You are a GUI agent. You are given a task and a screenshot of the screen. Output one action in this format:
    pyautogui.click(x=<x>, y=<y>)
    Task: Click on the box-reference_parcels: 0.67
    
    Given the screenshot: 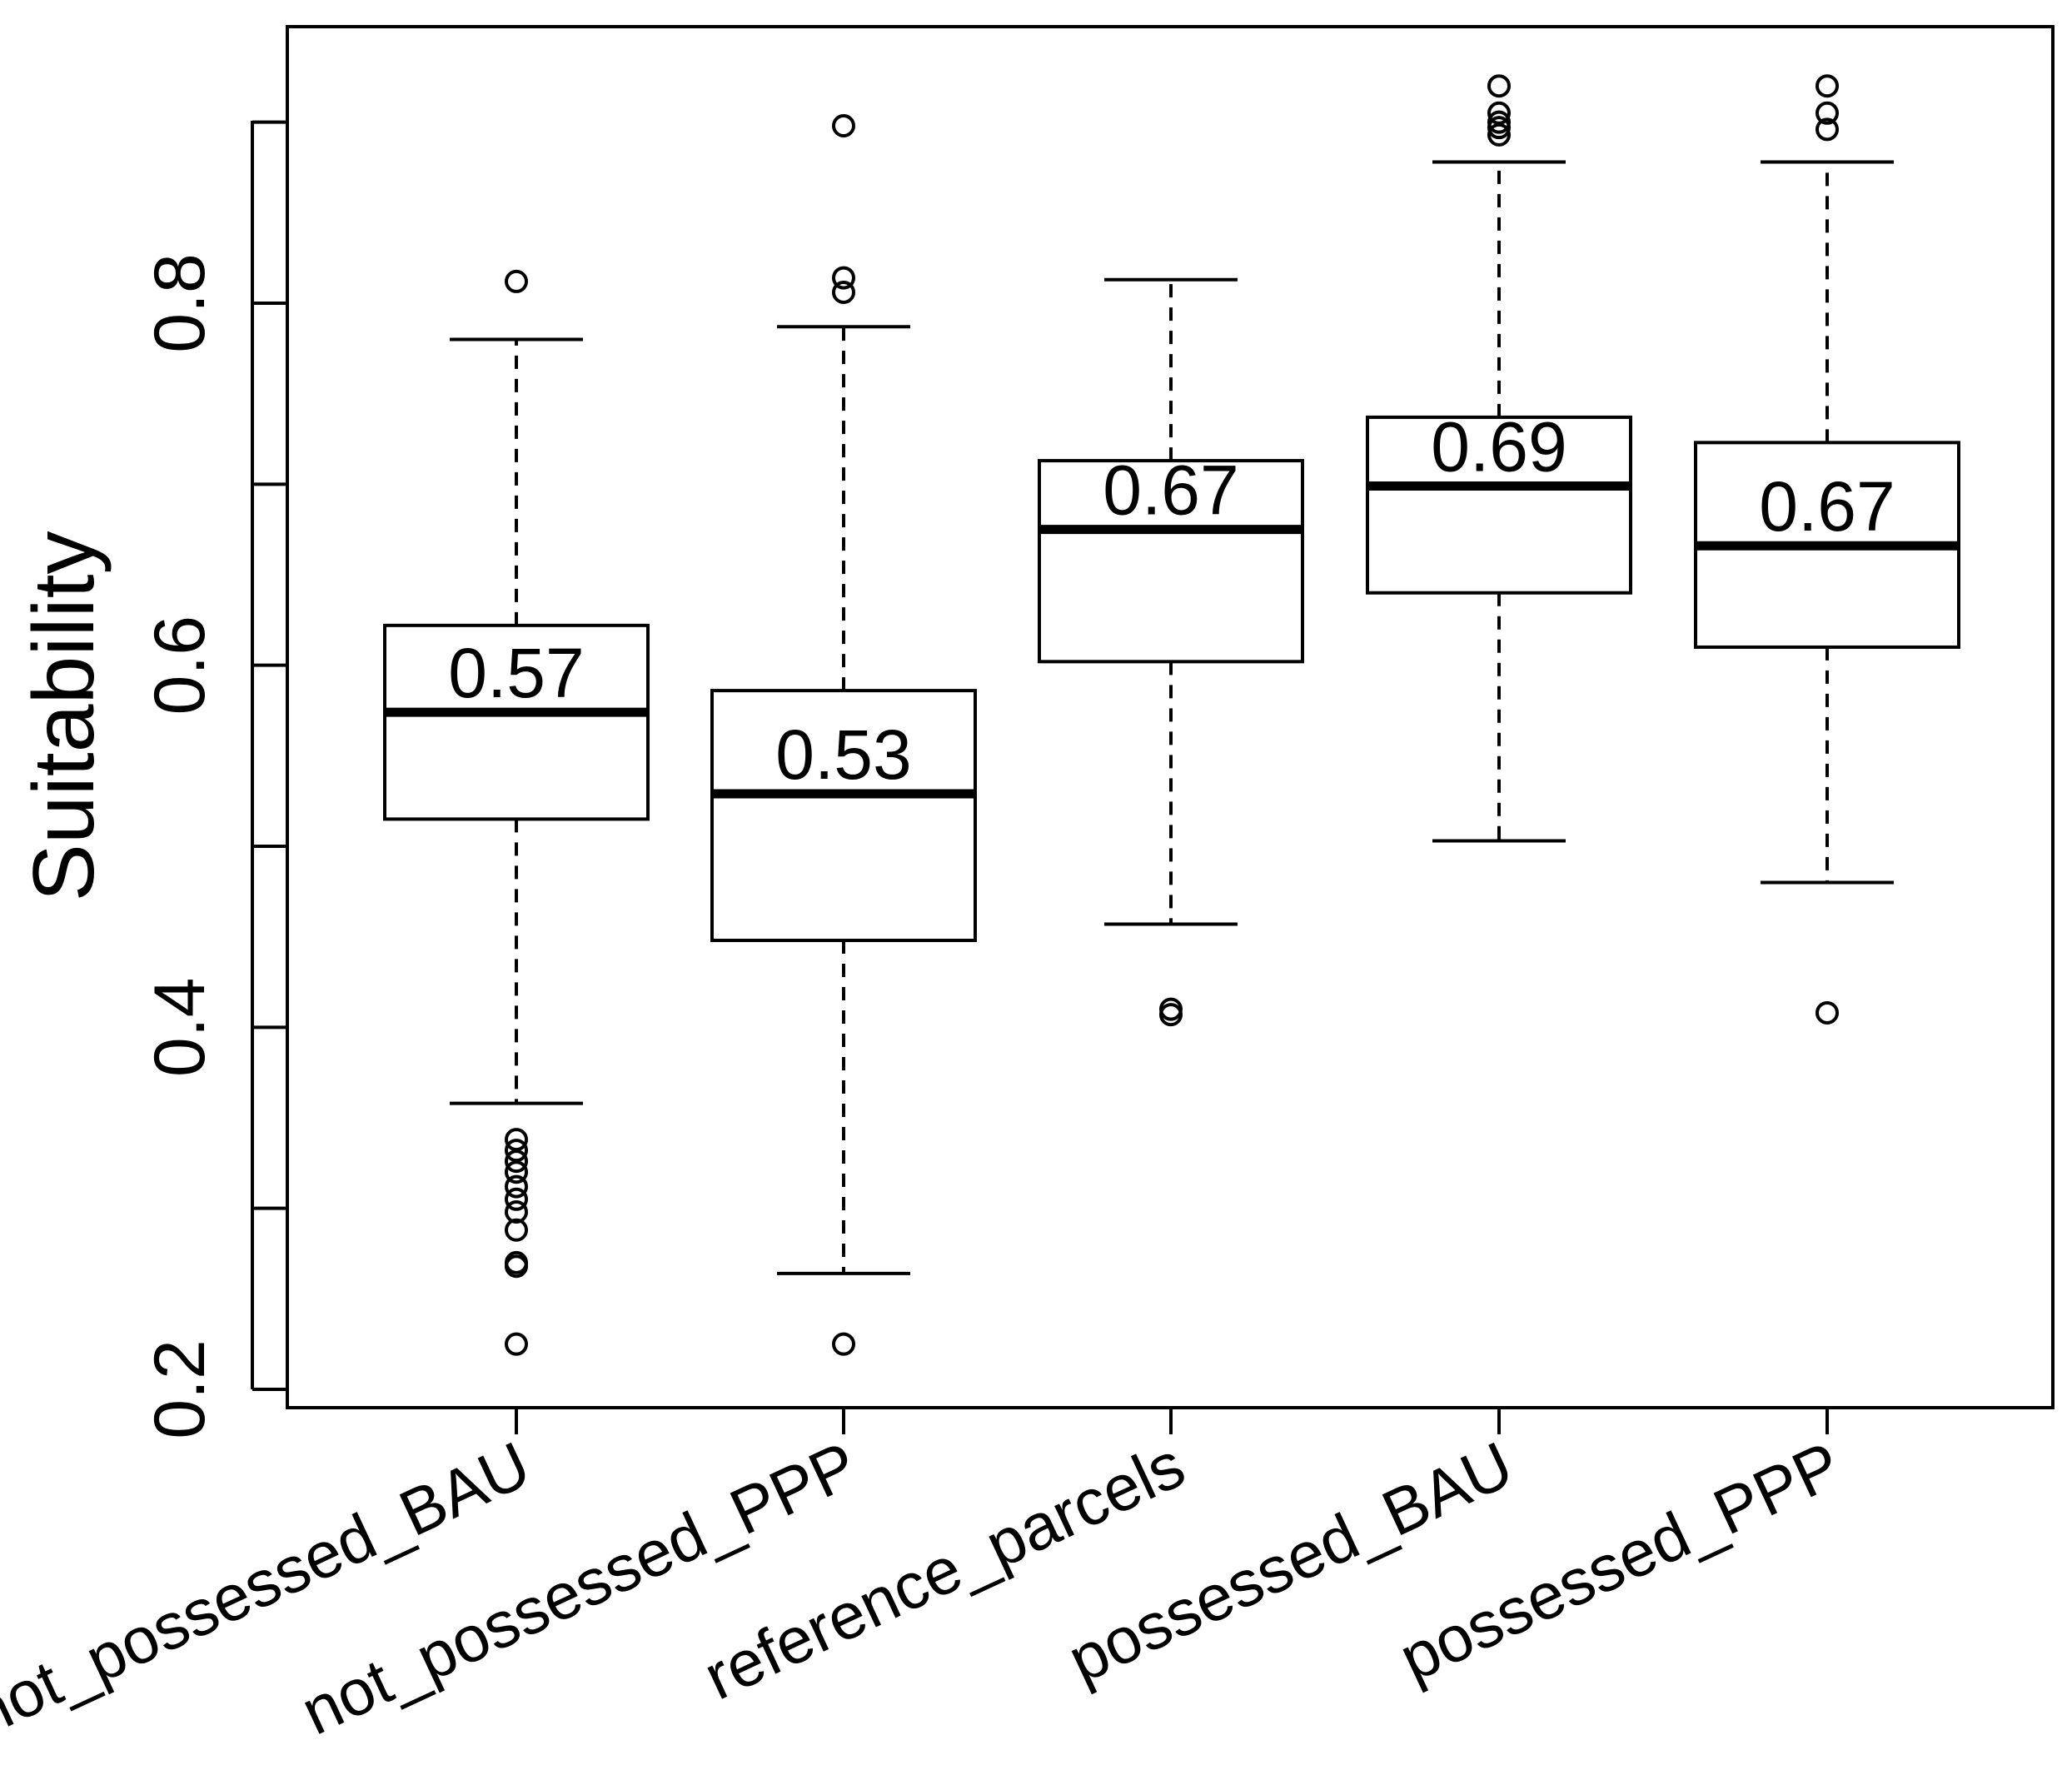 What is the action you would take?
    pyautogui.click(x=1171, y=652)
    